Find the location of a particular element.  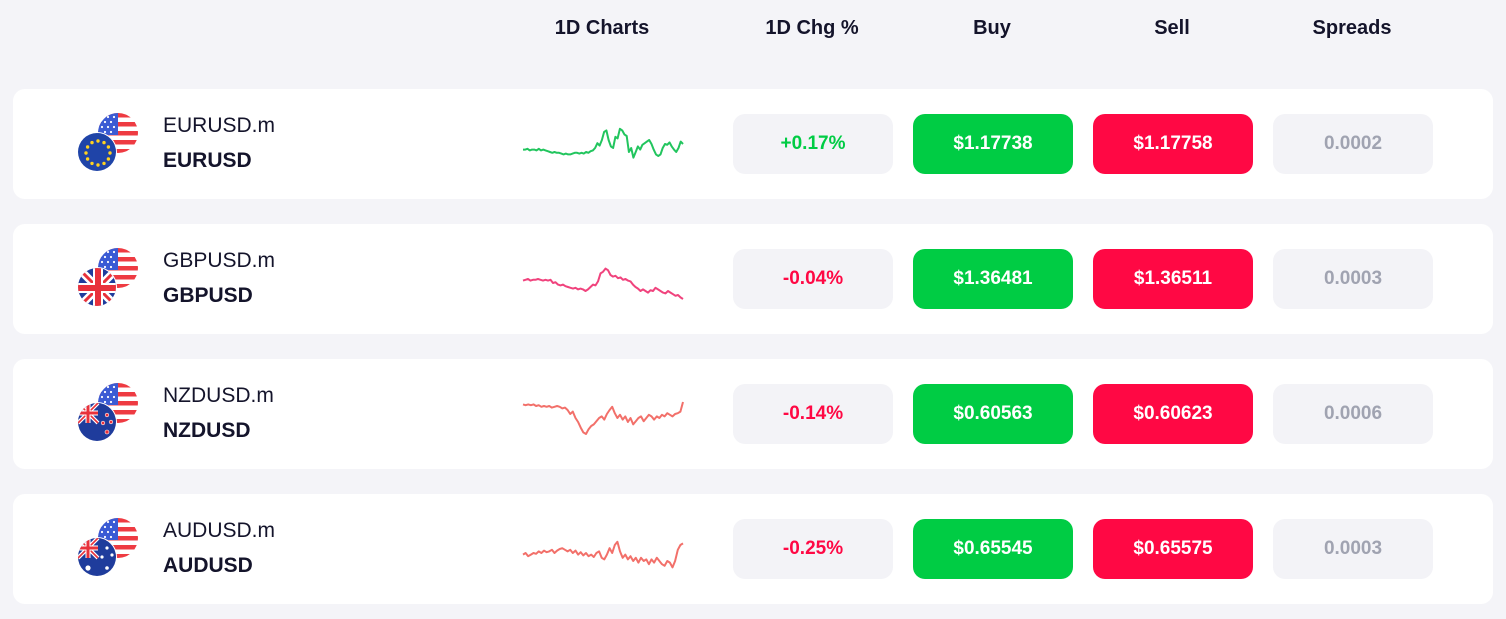

symbol-label: NZDUSD is located at coordinates (207, 430).